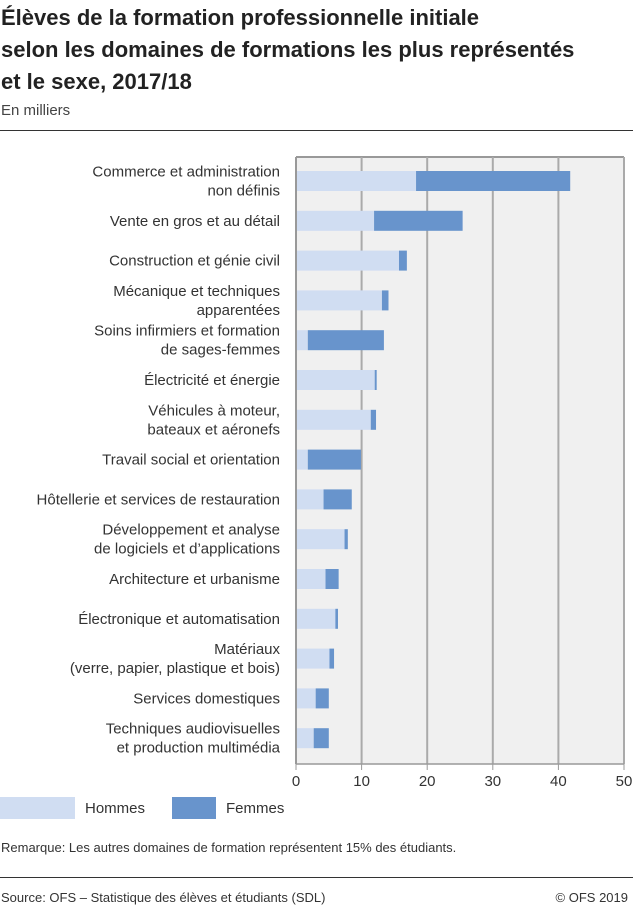 The height and width of the screenshot is (908, 633). Describe the element at coordinates (175, 668) in the screenshot. I see `category-label: (verre, papier, plastique et bois)` at that location.